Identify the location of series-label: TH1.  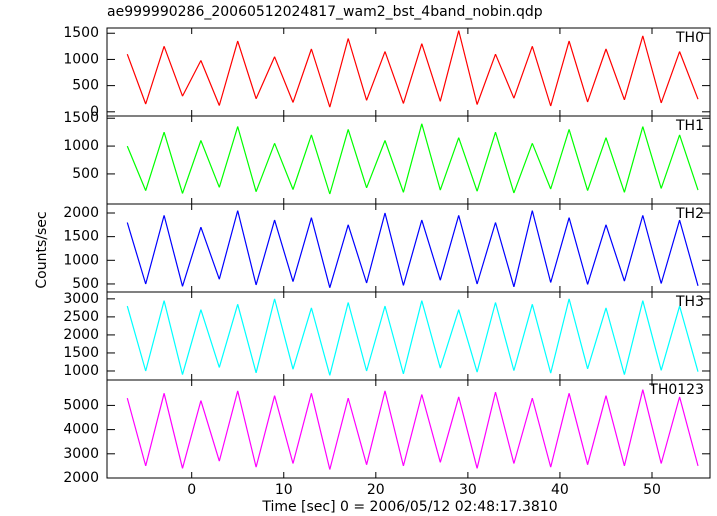
(689, 126).